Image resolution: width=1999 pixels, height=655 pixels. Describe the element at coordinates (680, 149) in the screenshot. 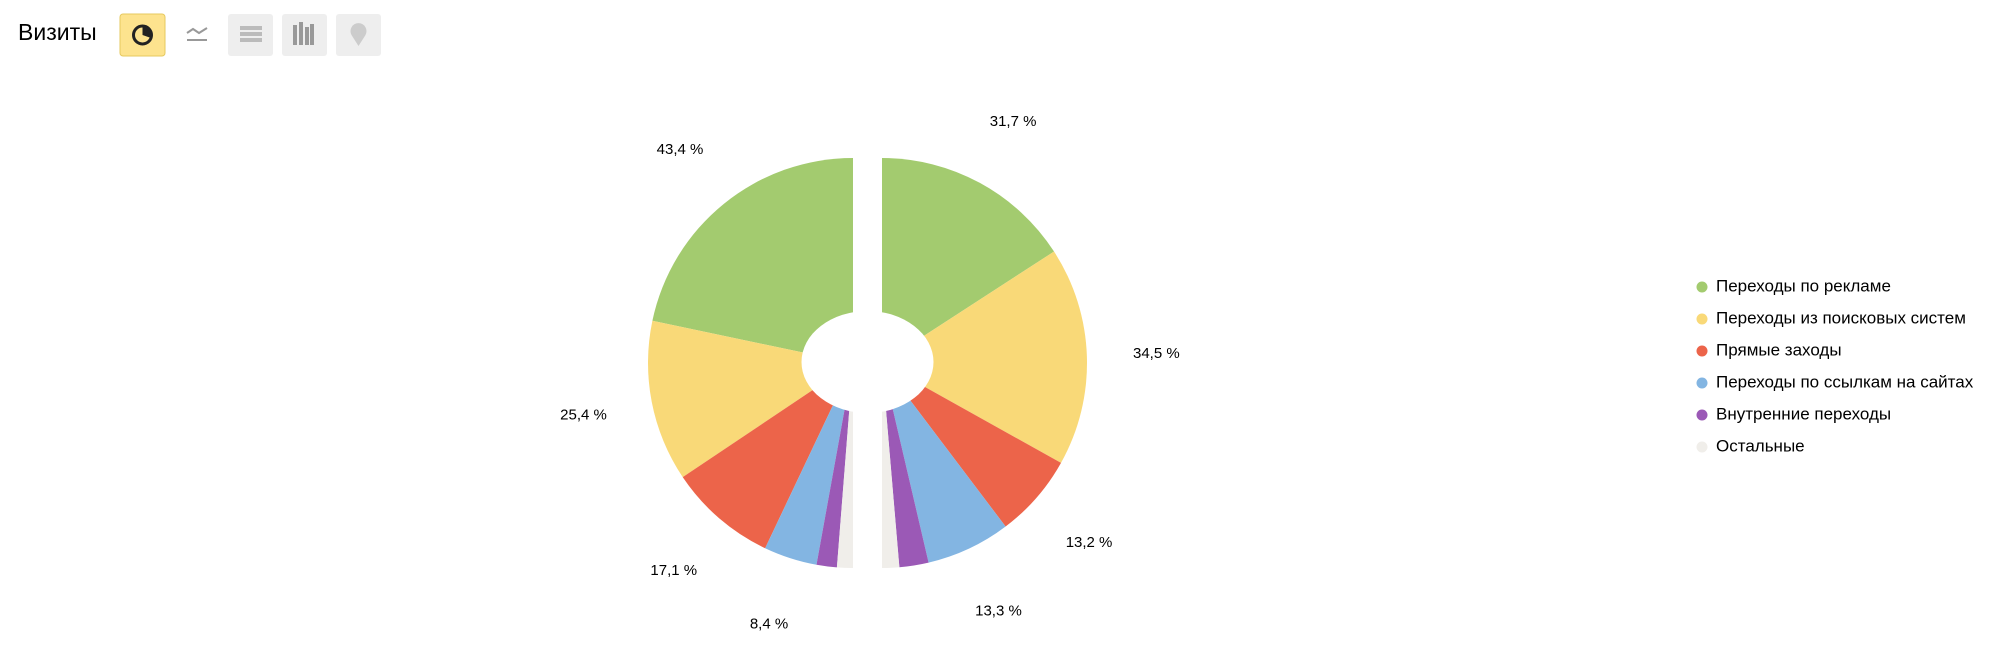

I see `data-label: 43,4 %` at that location.